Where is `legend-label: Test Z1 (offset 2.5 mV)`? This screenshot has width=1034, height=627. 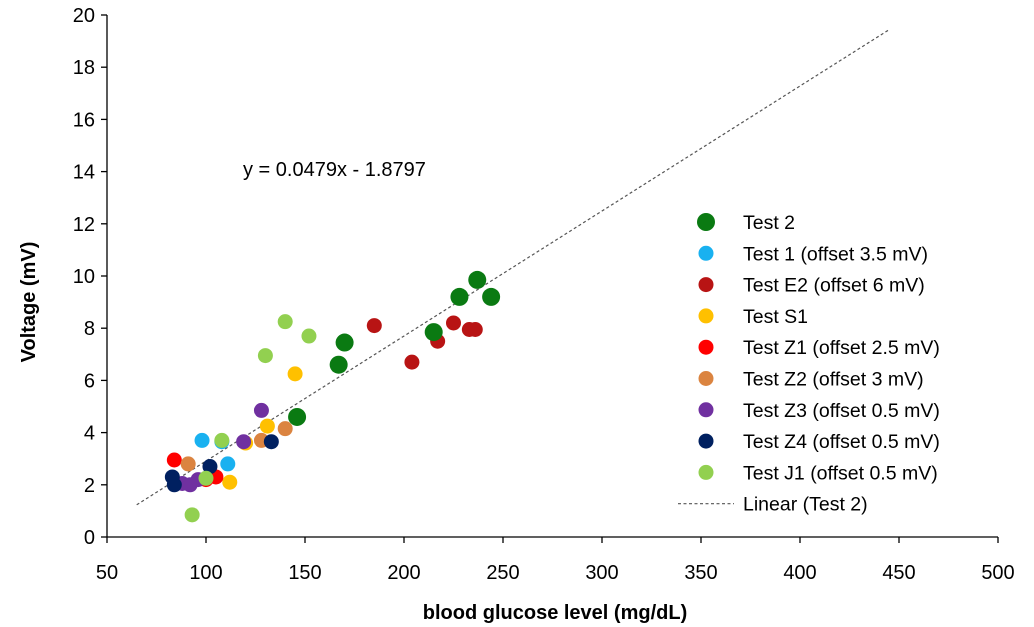 legend-label: Test Z1 (offset 2.5 mV) is located at coordinates (841, 348).